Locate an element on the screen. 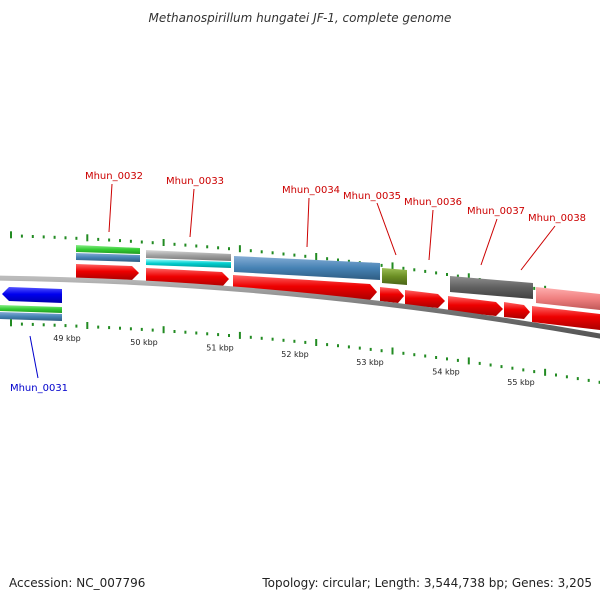  cog-bar-mhun-0032-blue is located at coordinates (108, 257).